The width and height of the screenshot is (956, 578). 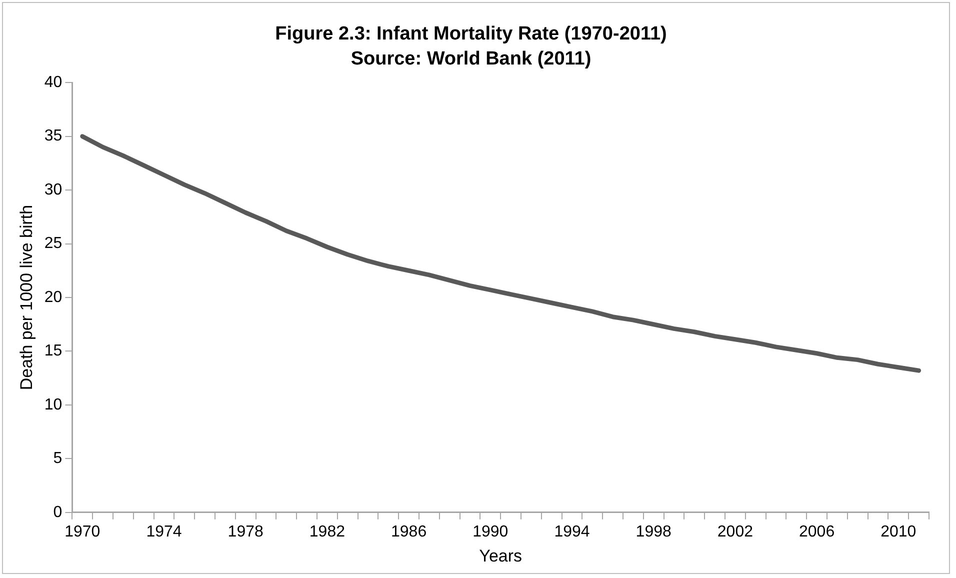 I want to click on x-tick-label: 1982, so click(x=327, y=531).